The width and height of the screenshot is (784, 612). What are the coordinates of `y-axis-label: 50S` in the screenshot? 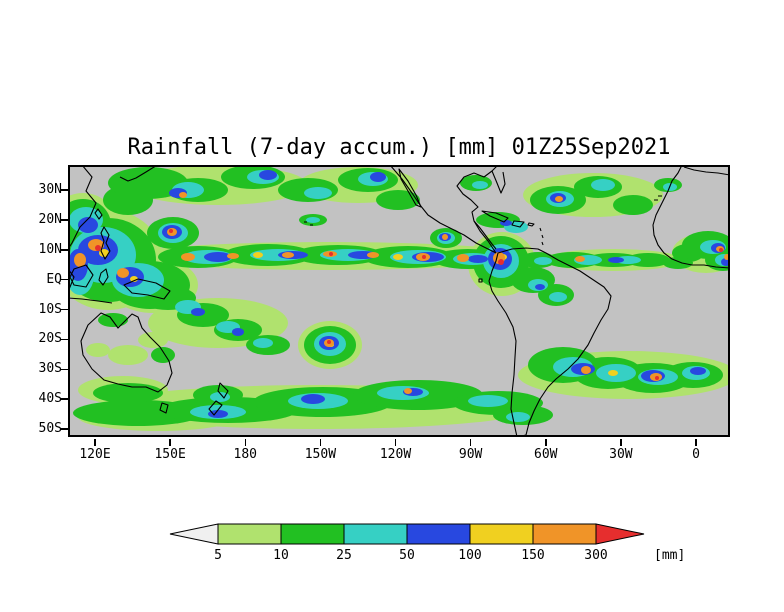 It's located at (50, 428).